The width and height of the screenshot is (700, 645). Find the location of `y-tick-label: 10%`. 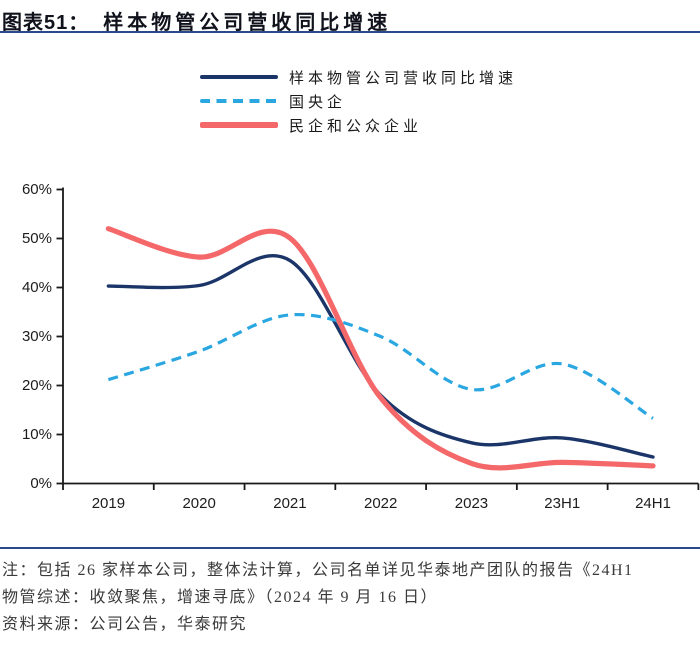

y-tick-label: 10% is located at coordinates (36, 434).